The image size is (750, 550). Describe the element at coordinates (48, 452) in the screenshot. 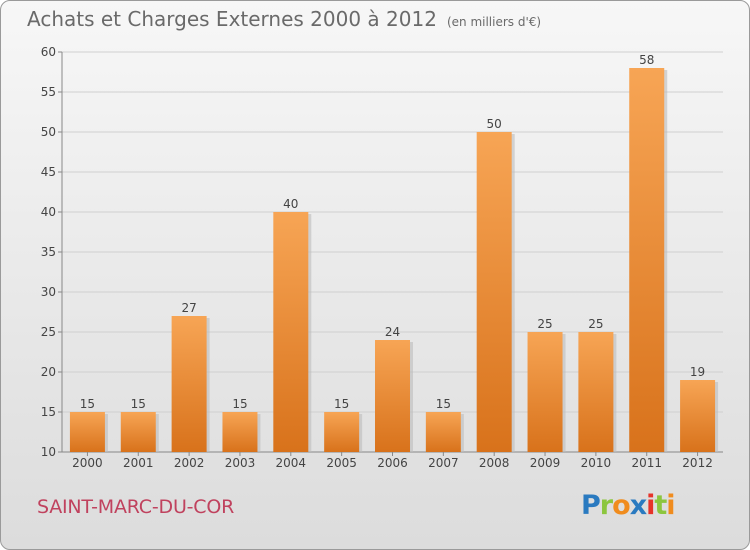

I see `y-tick-label: 10` at that location.